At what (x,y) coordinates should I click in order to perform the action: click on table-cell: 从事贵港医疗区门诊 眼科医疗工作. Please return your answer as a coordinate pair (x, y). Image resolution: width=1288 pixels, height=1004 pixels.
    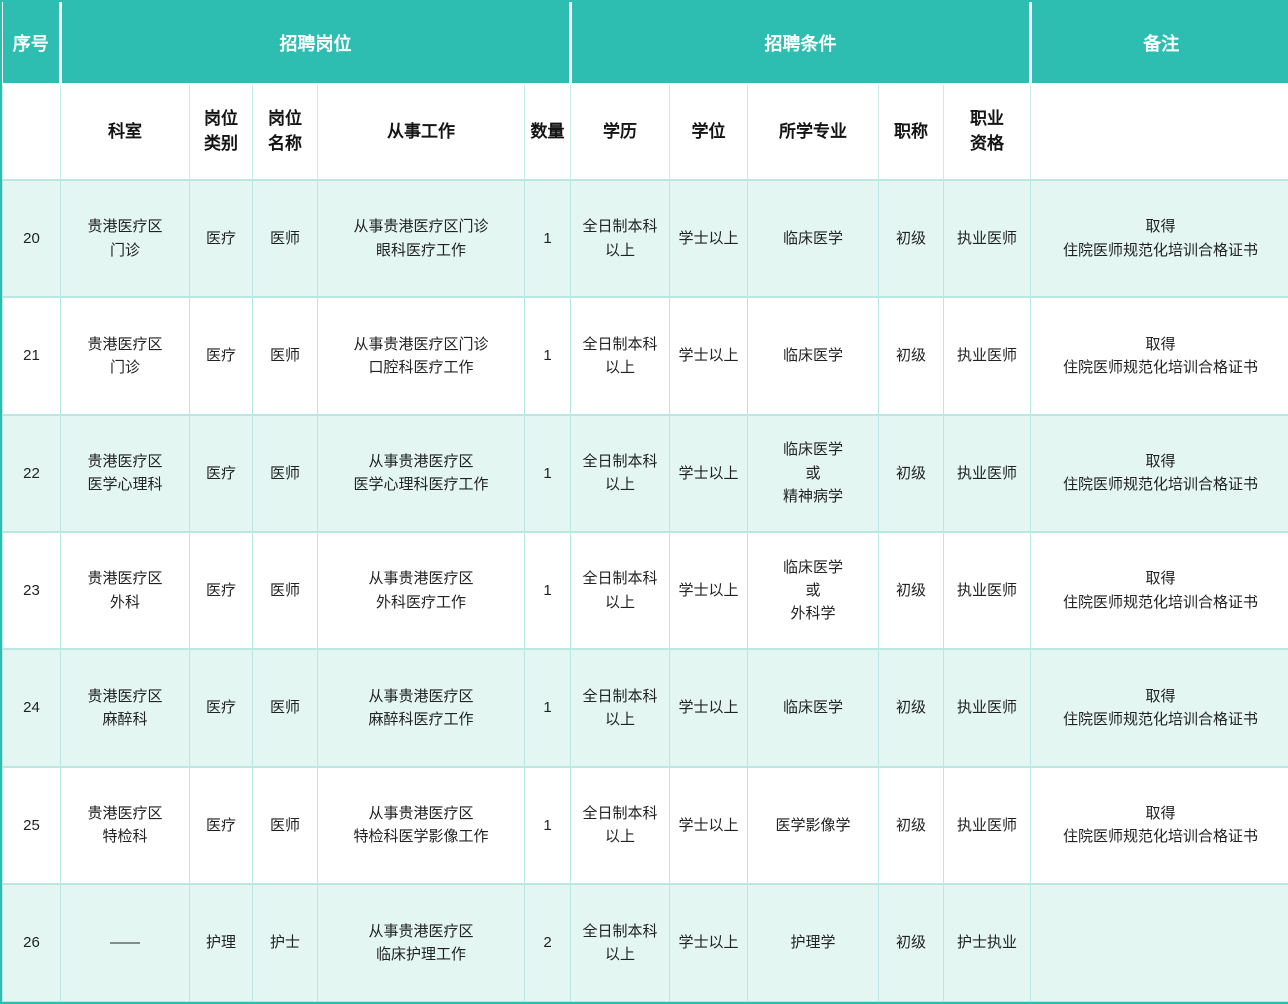
    Looking at the image, I should click on (421, 238).